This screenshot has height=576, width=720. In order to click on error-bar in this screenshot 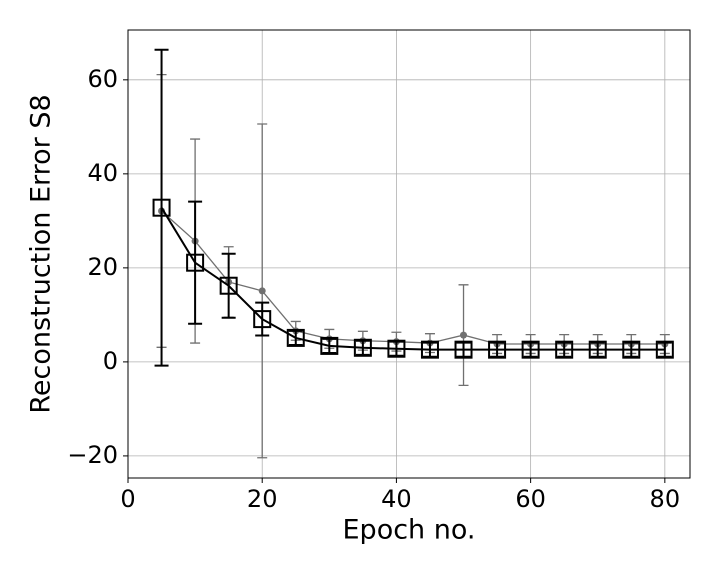, I will do `click(161, 207)`.